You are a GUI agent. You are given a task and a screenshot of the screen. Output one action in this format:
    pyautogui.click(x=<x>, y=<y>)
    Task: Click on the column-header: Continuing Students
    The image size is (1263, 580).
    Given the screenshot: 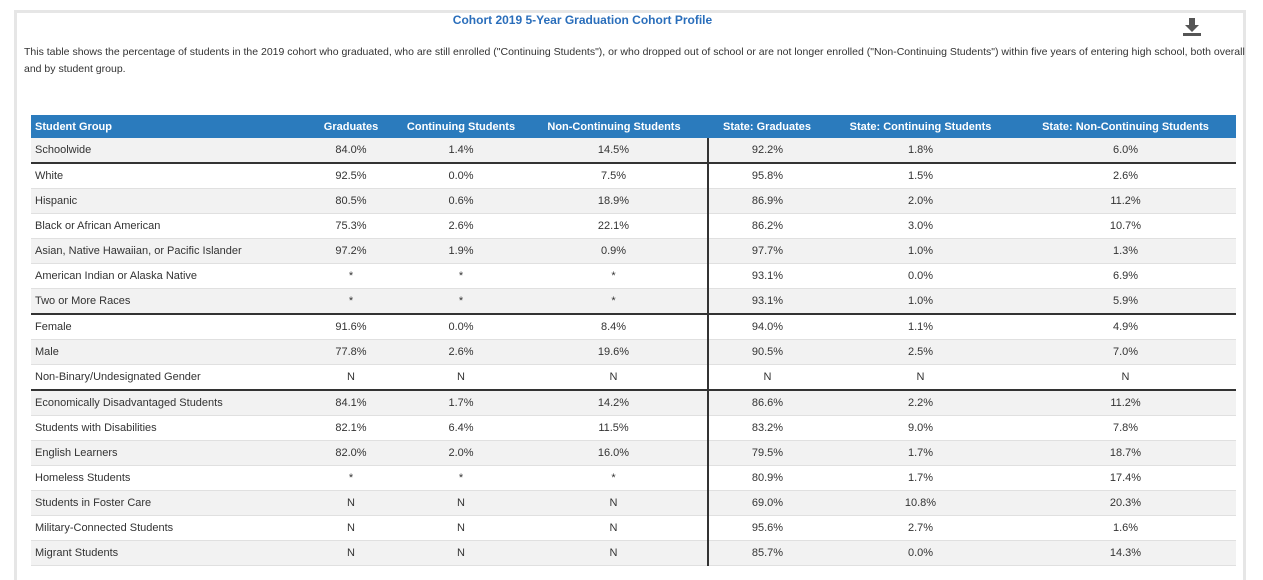 What is the action you would take?
    pyautogui.click(x=461, y=126)
    